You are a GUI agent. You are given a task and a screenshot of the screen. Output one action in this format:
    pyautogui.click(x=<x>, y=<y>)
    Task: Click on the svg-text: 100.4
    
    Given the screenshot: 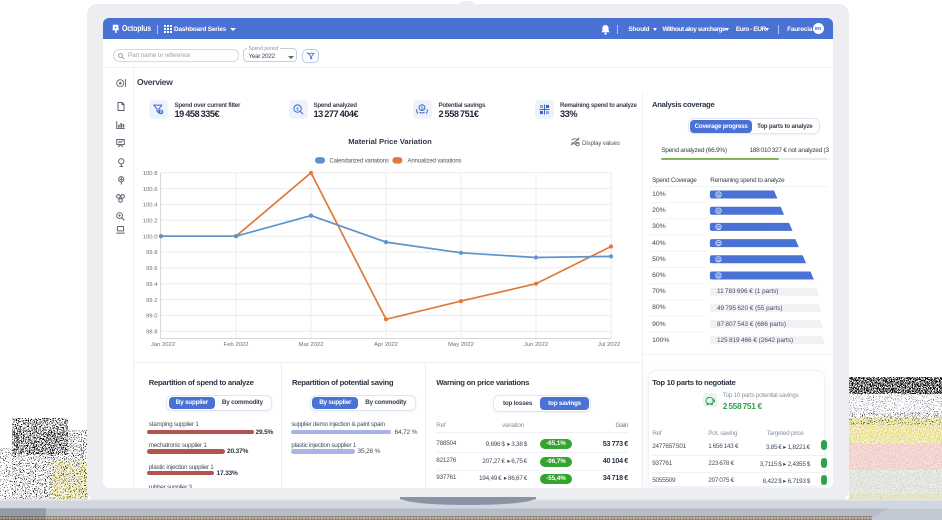 What is the action you would take?
    pyautogui.click(x=150, y=206)
    